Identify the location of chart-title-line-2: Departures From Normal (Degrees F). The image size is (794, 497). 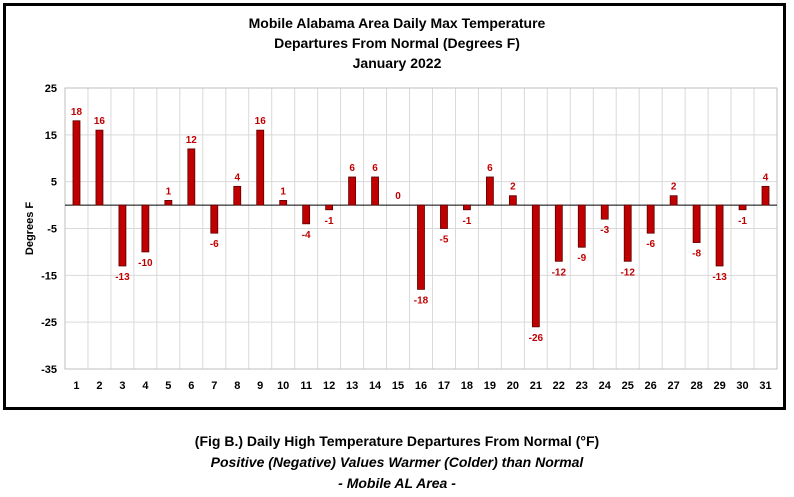
(397, 43).